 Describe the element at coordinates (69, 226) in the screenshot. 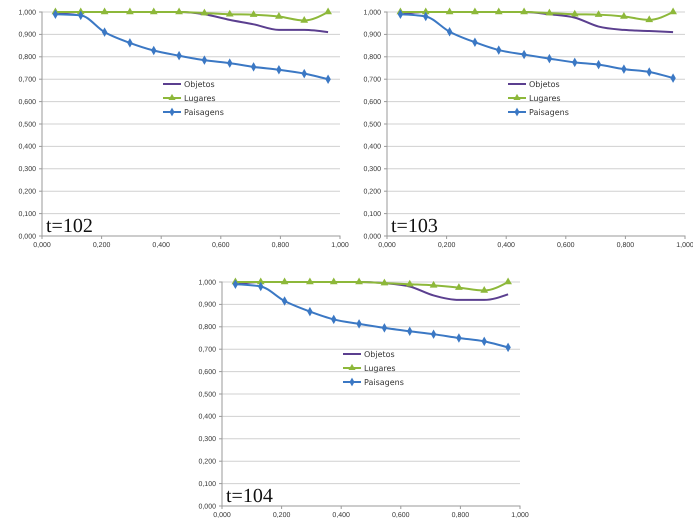

I see `annotation: t=102` at that location.